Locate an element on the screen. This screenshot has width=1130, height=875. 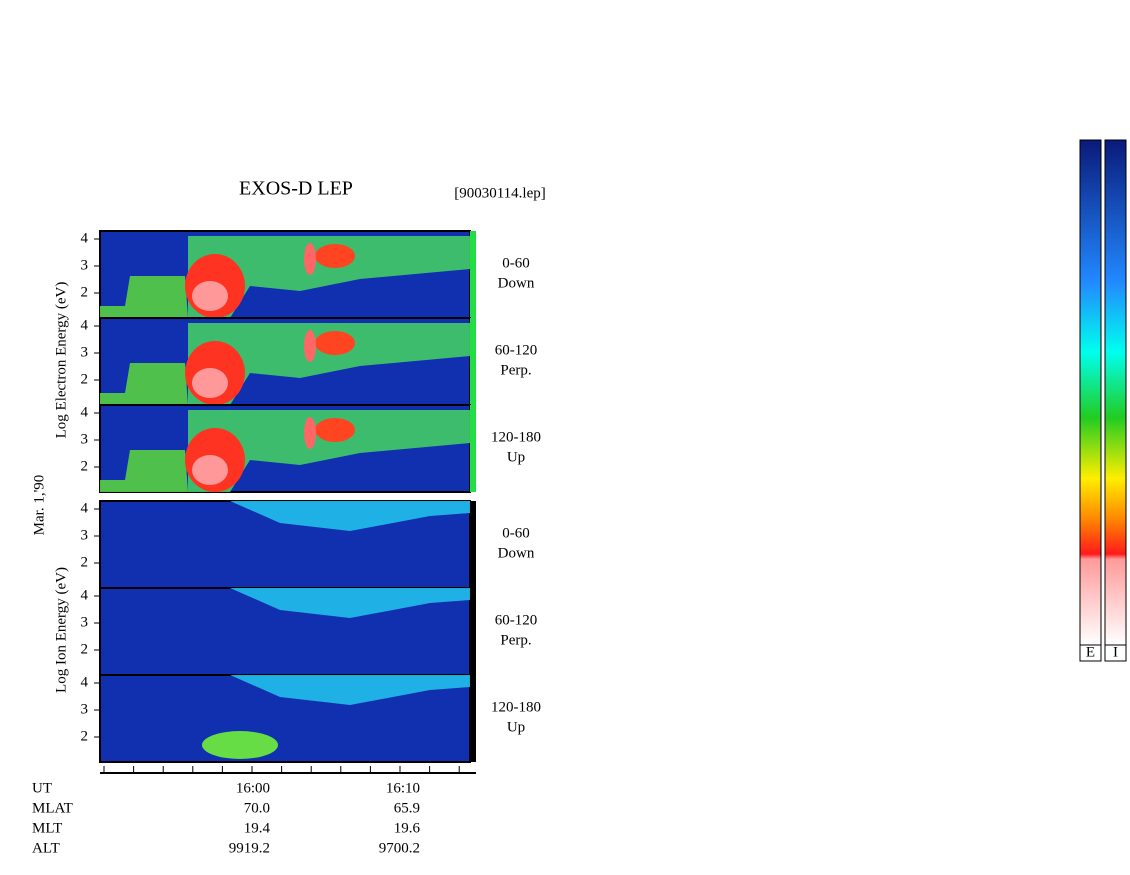
colorbar-label: E is located at coordinates (1090, 652).